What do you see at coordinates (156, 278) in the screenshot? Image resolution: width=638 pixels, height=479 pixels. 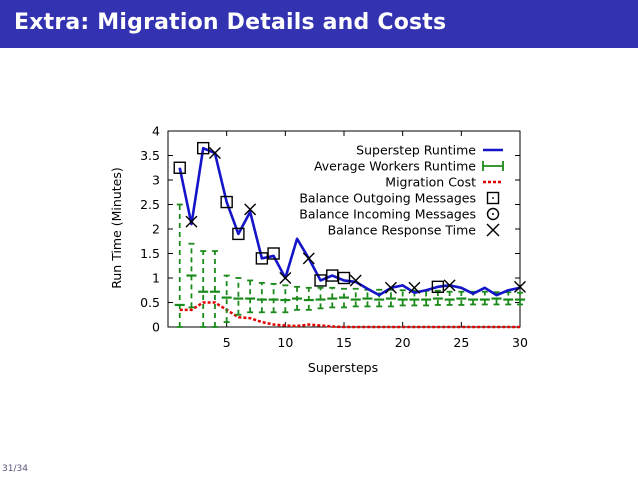 I see `y-tick-label: 1` at bounding box center [156, 278].